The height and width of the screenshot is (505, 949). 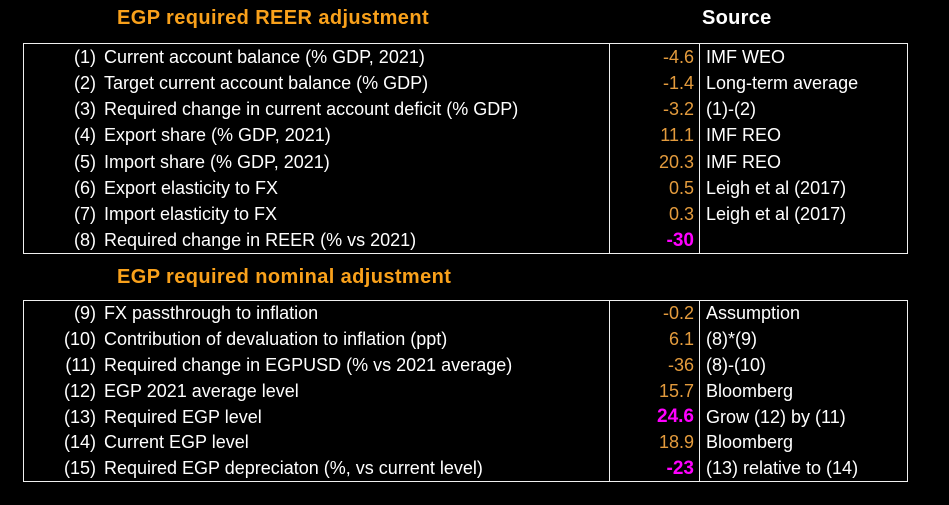 What do you see at coordinates (85, 82) in the screenshot?
I see `row-number: (2)` at bounding box center [85, 82].